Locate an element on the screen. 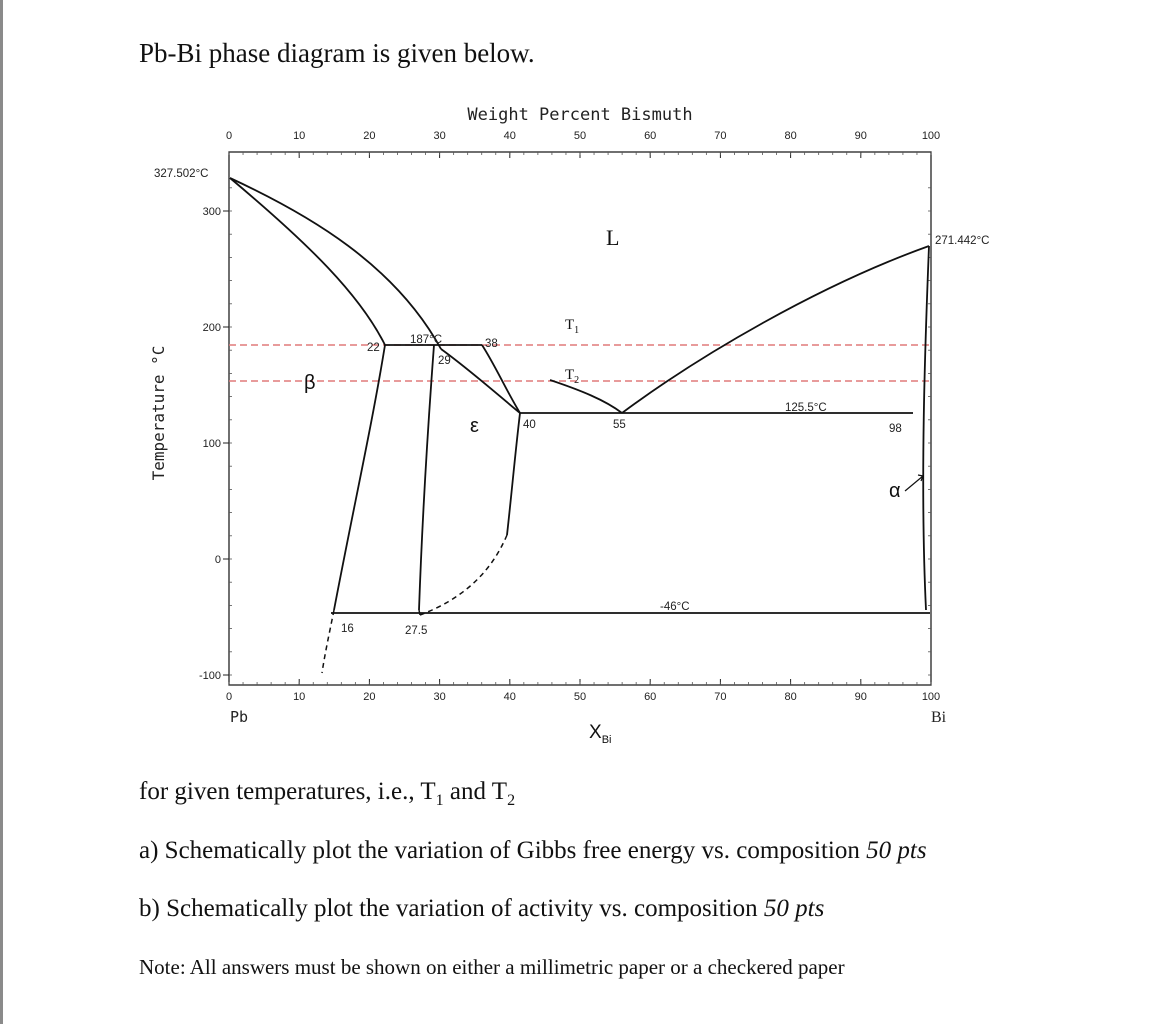 This screenshot has height=1024, width=1162. top-tick-label: 70 is located at coordinates (720, 136).